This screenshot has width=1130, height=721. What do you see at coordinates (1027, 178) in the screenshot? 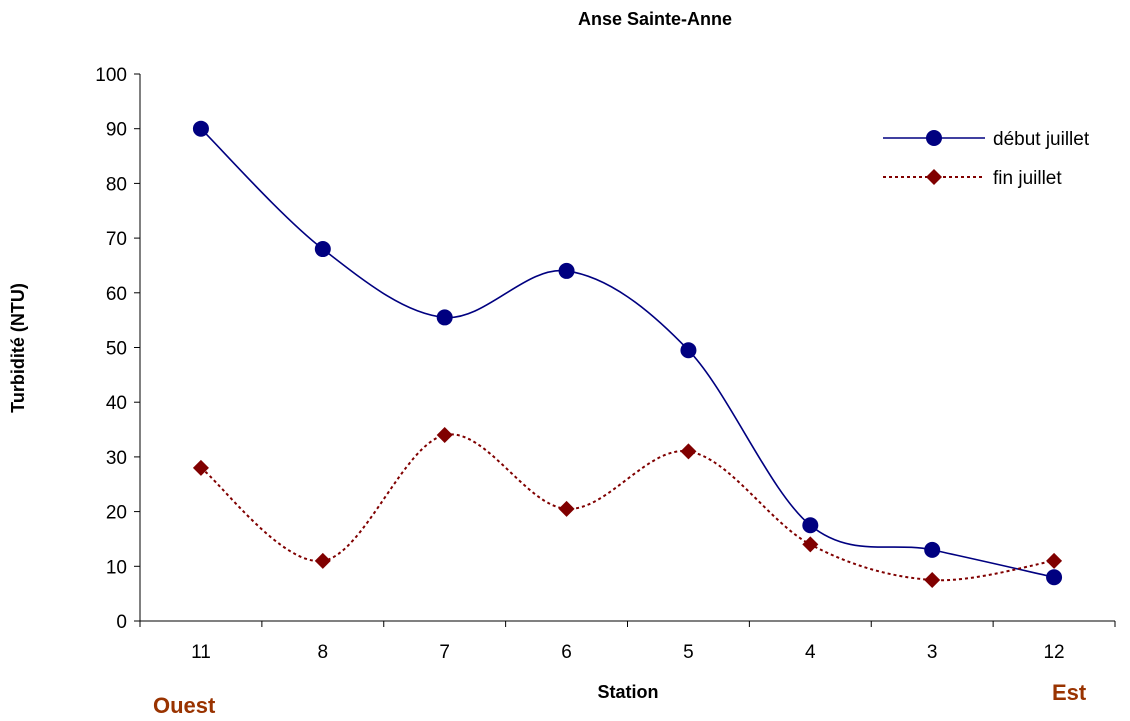
I see `legend-label: fin juillet` at bounding box center [1027, 178].